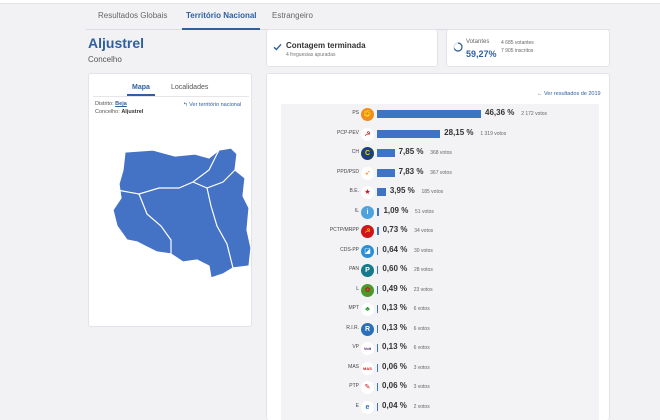 This screenshot has height=420, width=660. I want to click on party-logo-icon: ✊, so click(367, 114).